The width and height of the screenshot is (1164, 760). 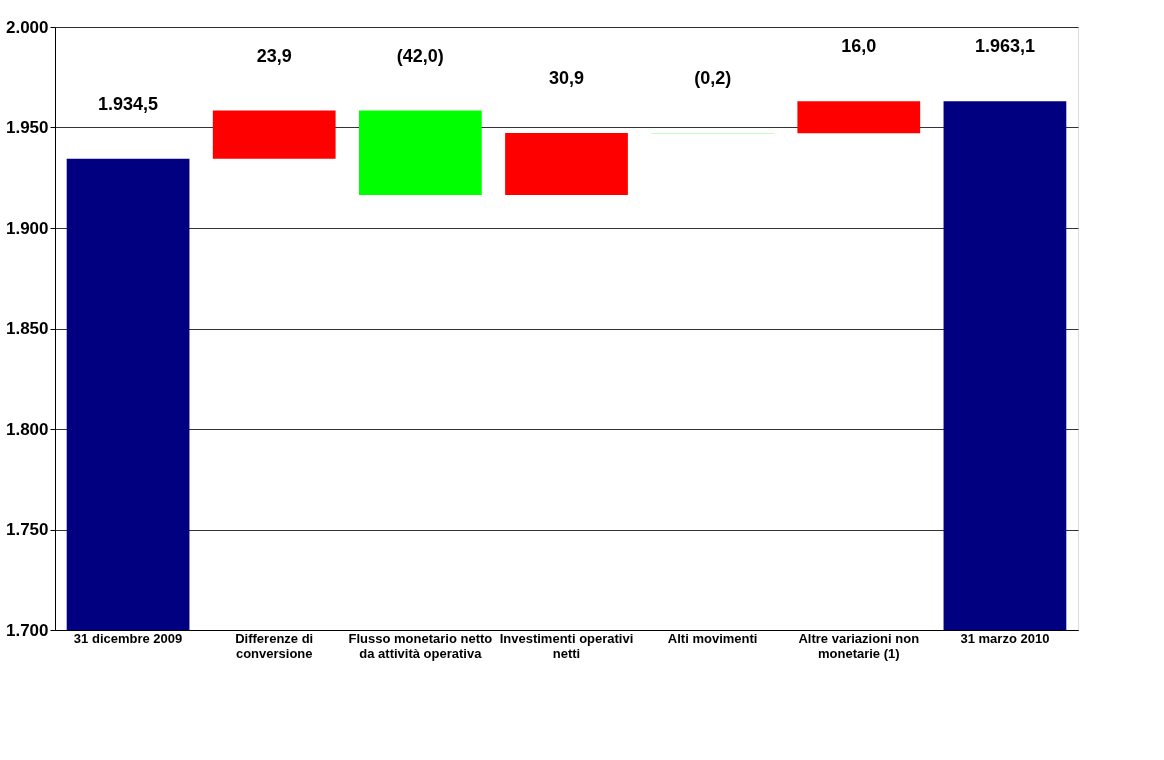 I want to click on y-tick-label: 2.000, so click(x=27, y=27).